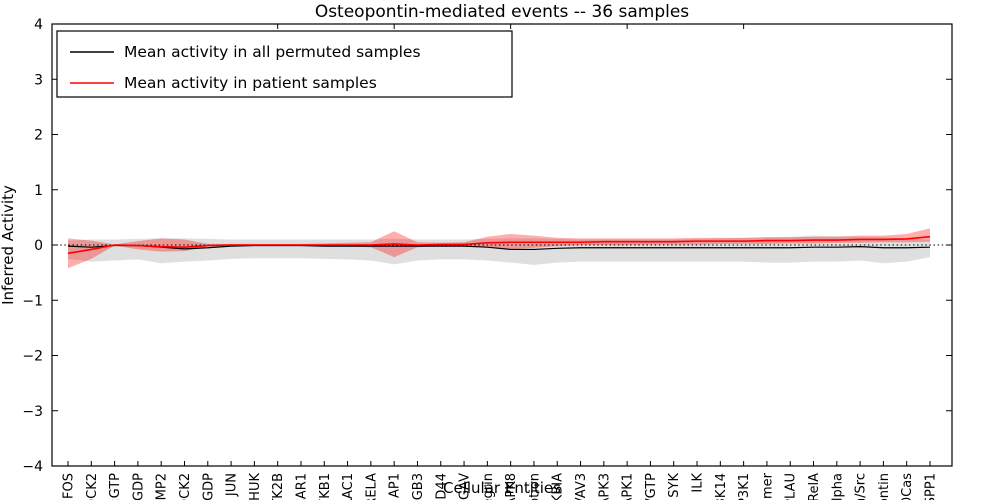 Image resolution: width=1000 pixels, height=504 pixels. What do you see at coordinates (488, 486) in the screenshot?
I see `x-tick-label: alphaV beta3 Integrin` at bounding box center [488, 486].